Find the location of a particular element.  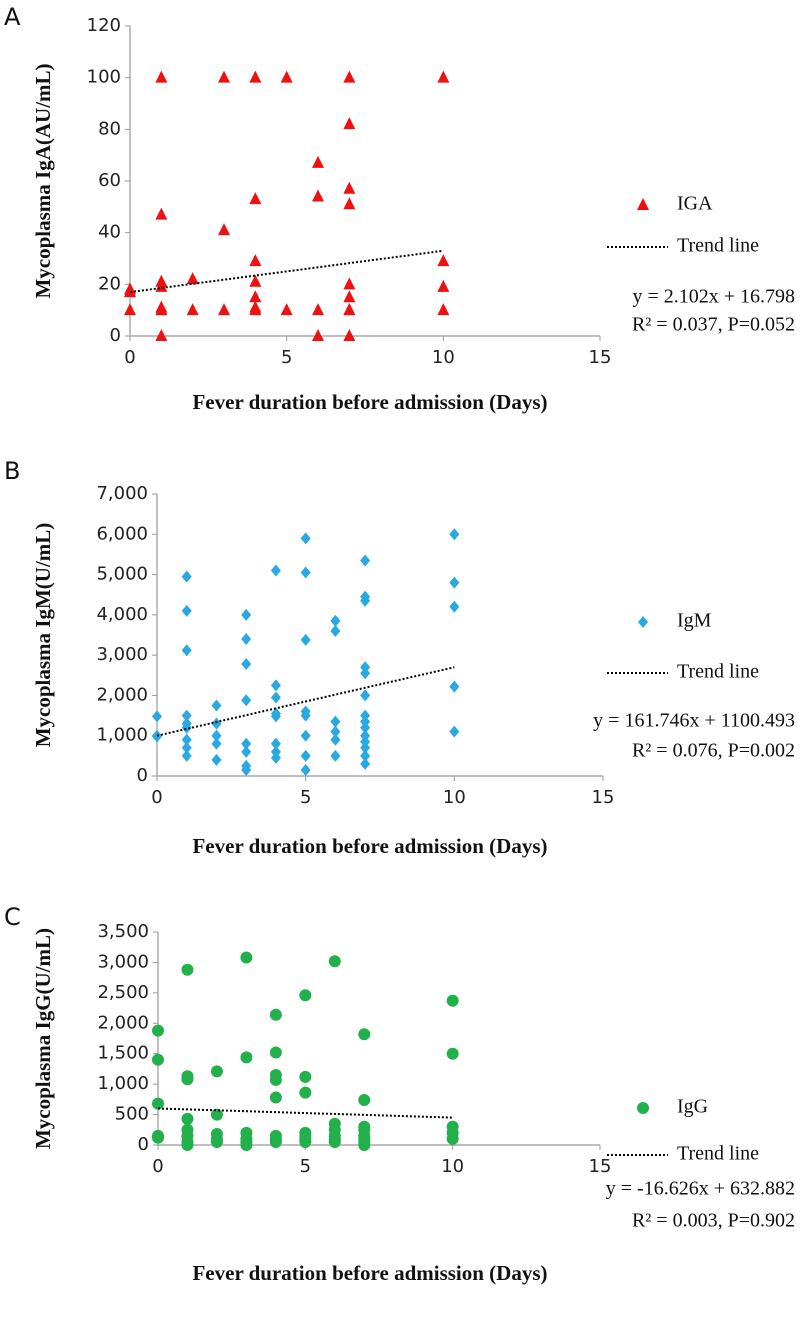

y-axis-label: Mycoplasma IgG(U/mL) is located at coordinates (43, 1038).